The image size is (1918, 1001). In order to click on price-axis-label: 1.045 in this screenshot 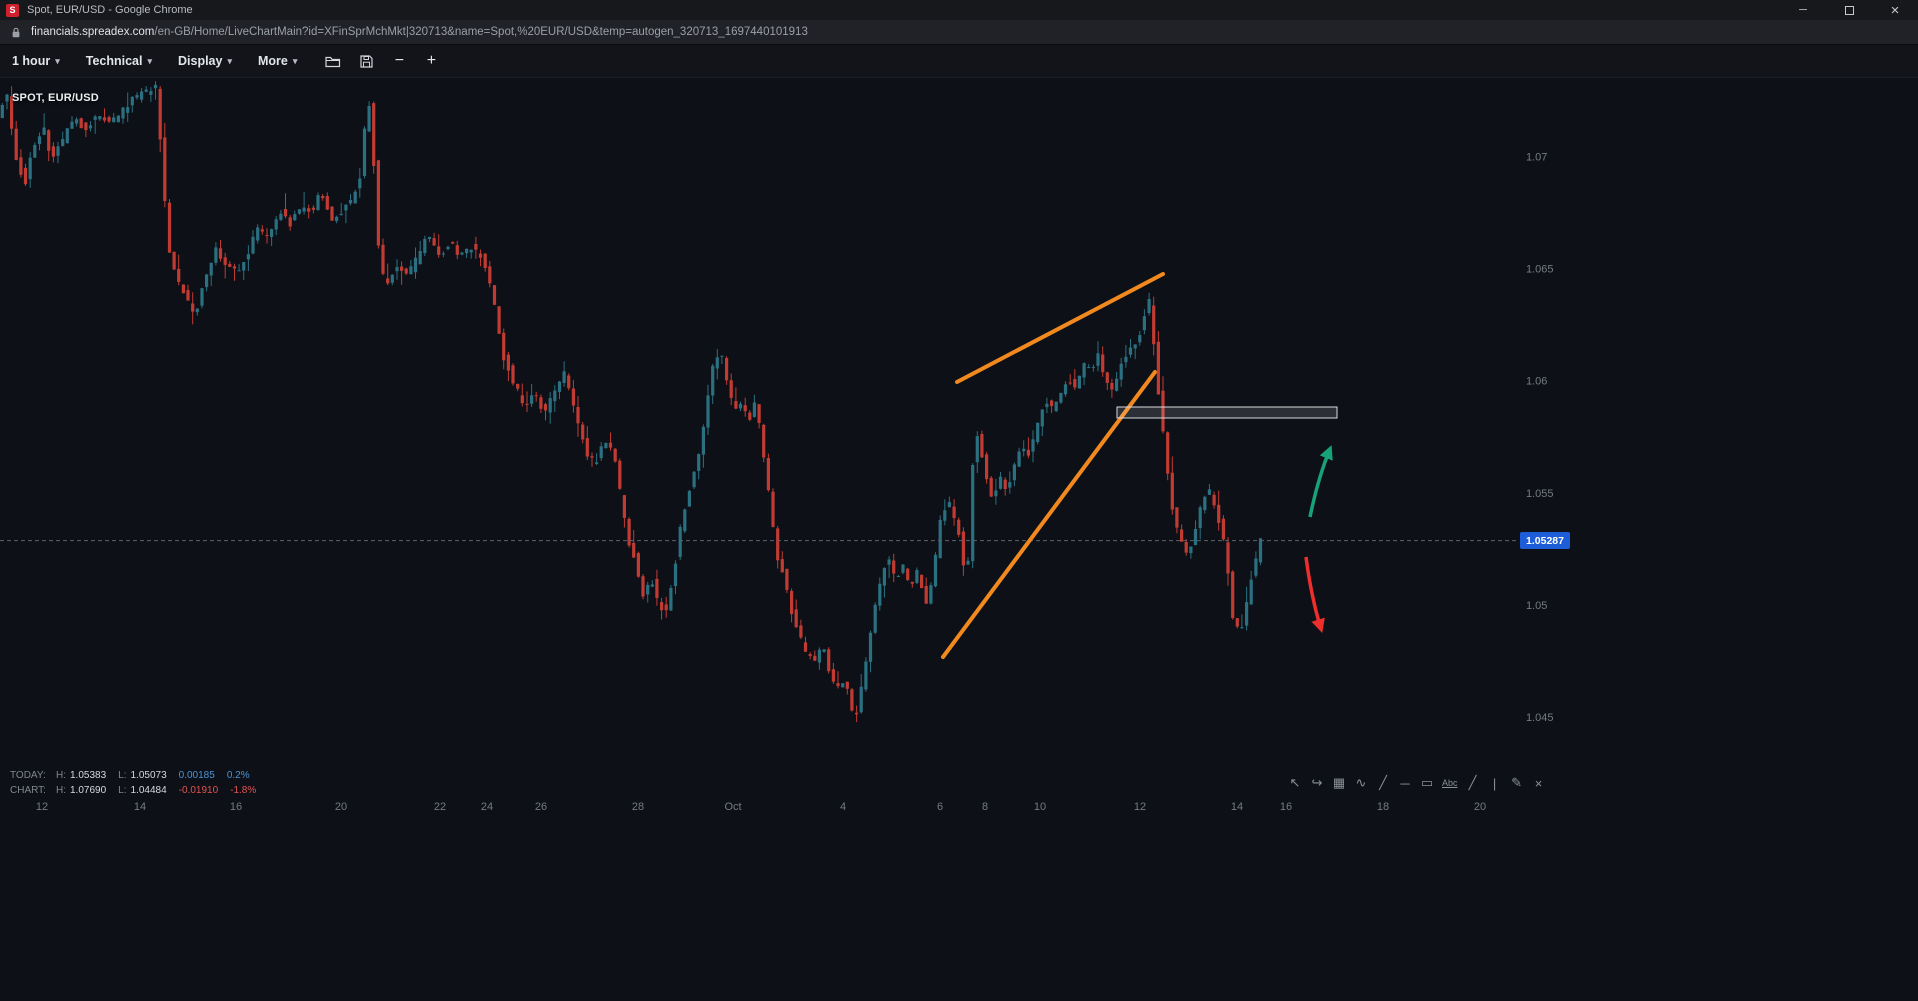, I will do `click(1540, 718)`.